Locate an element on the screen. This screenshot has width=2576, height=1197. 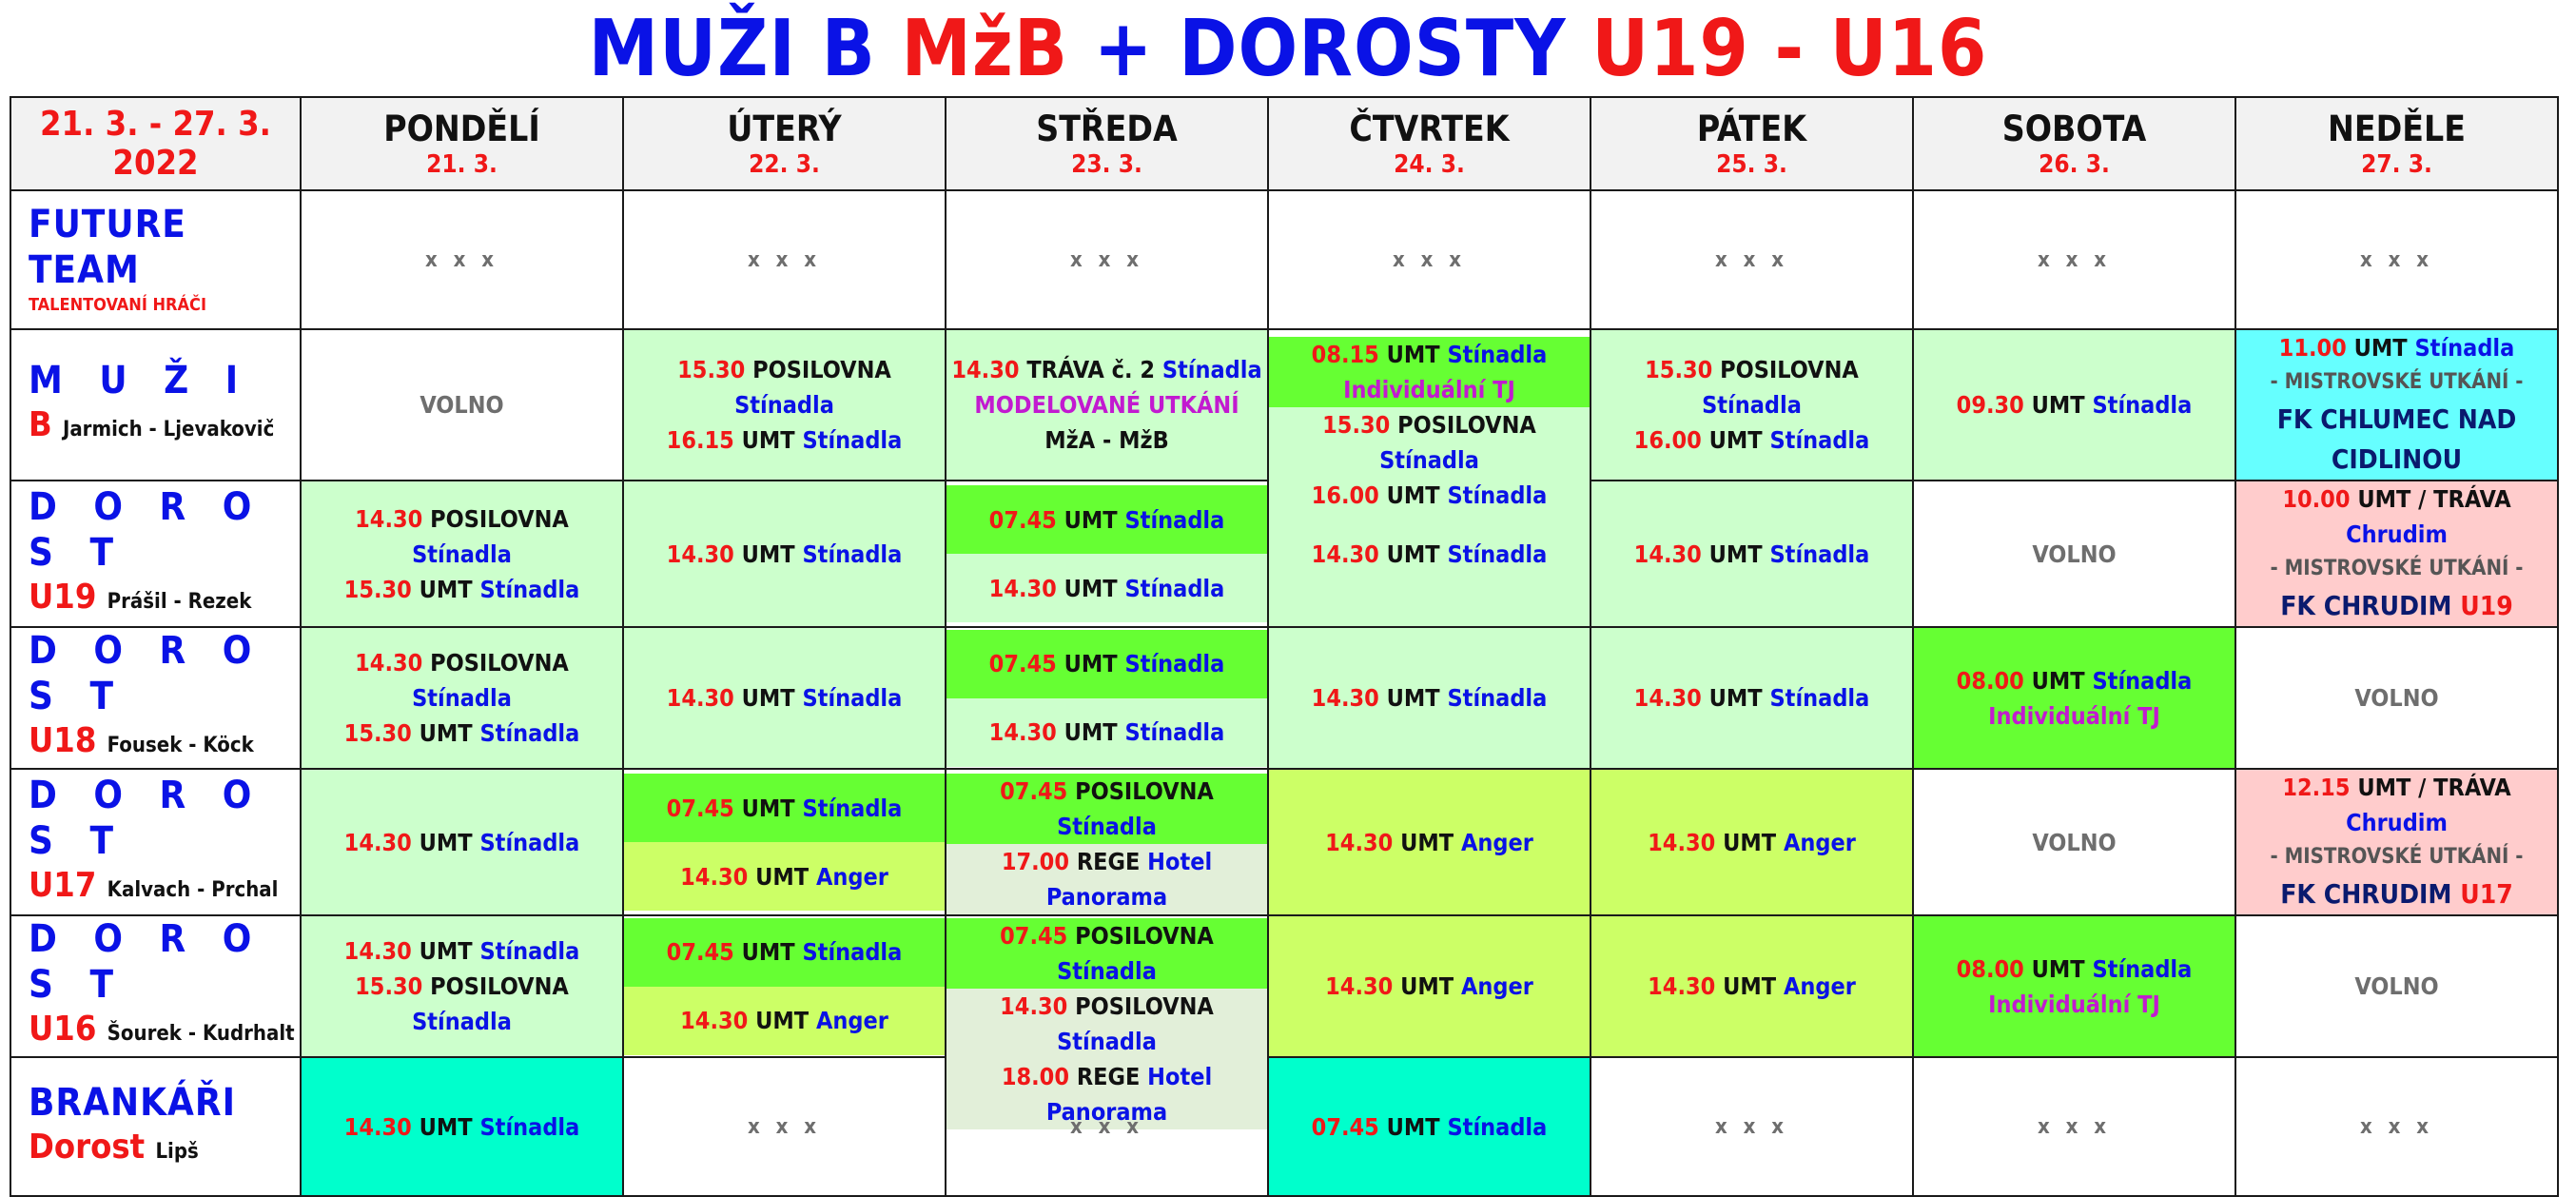
session-part: Anger is located at coordinates (1497, 986).